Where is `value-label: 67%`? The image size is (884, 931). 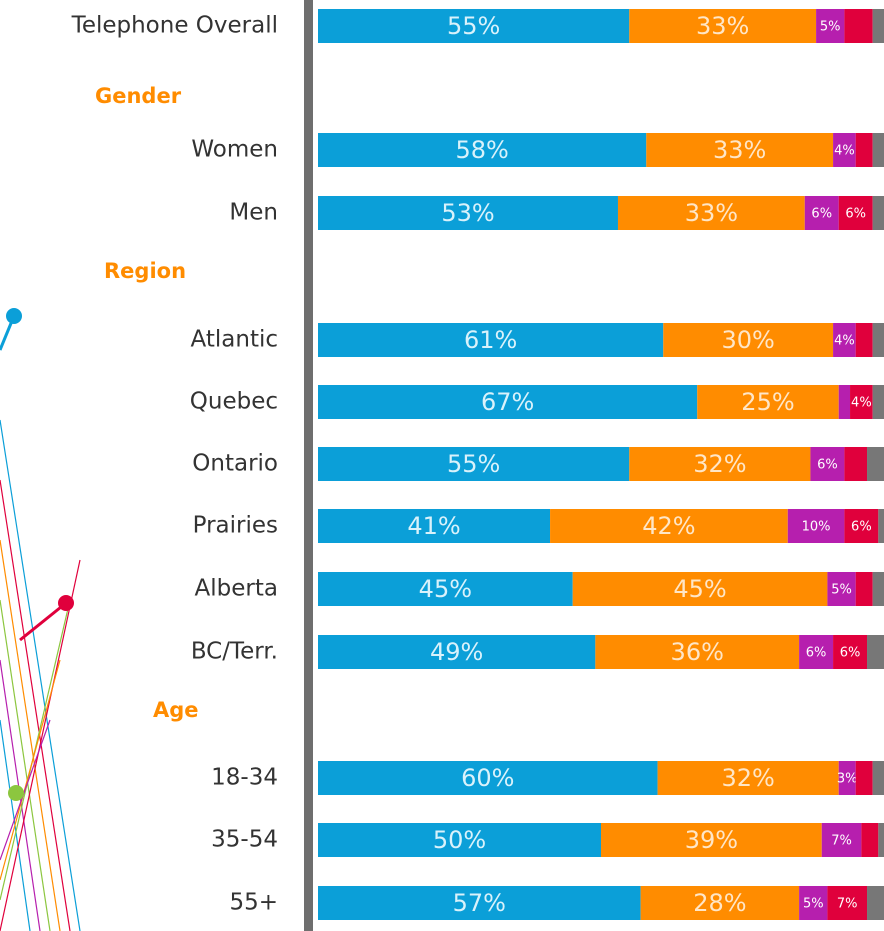 value-label: 67% is located at coordinates (507, 402).